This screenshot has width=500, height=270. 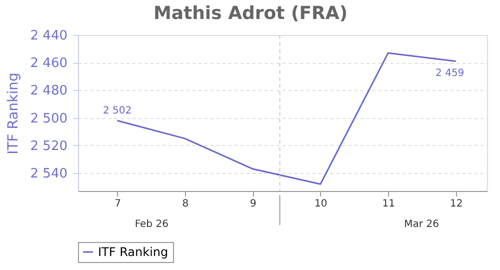 What do you see at coordinates (49, 146) in the screenshot?
I see `y-tick-label: 2 520` at bounding box center [49, 146].